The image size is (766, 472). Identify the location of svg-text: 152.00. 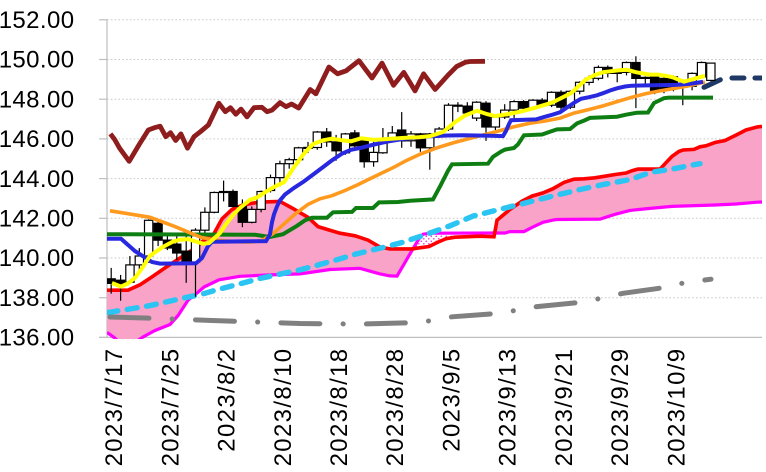
(37, 20).